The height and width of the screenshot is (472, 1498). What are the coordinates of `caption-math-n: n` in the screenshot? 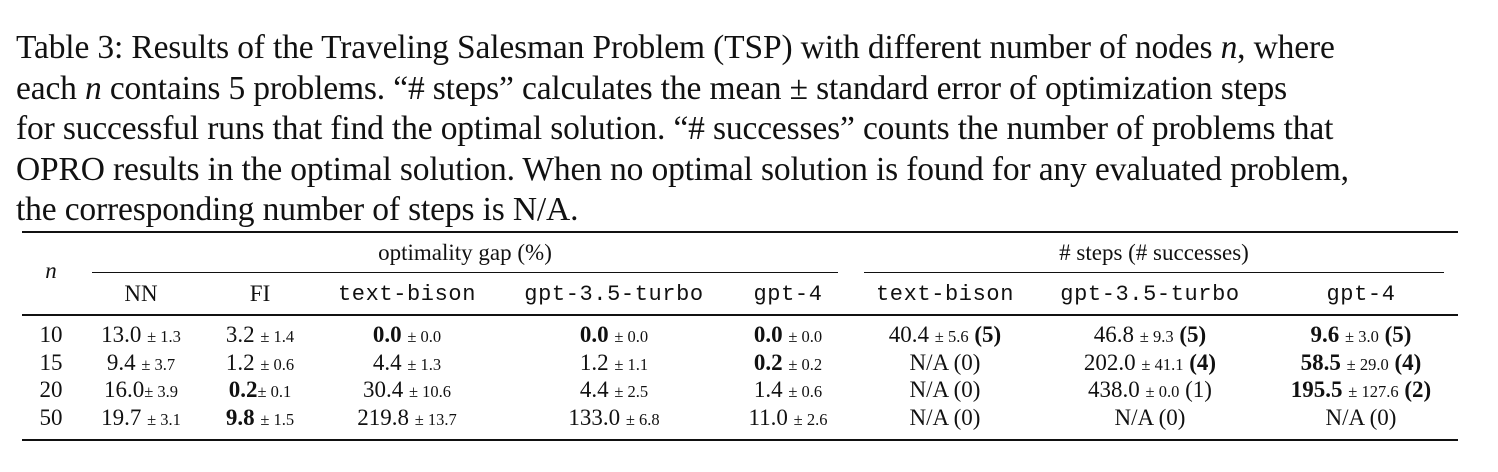 It's located at (1229, 47).